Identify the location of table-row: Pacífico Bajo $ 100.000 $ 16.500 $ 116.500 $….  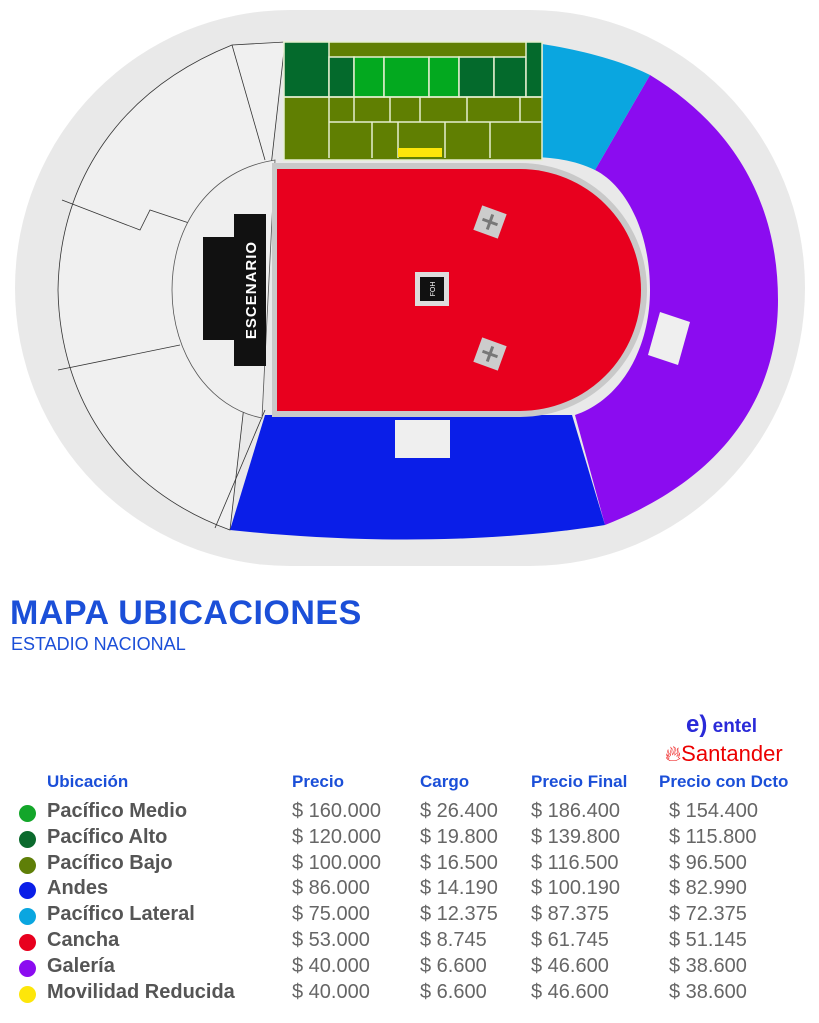
(409, 865).